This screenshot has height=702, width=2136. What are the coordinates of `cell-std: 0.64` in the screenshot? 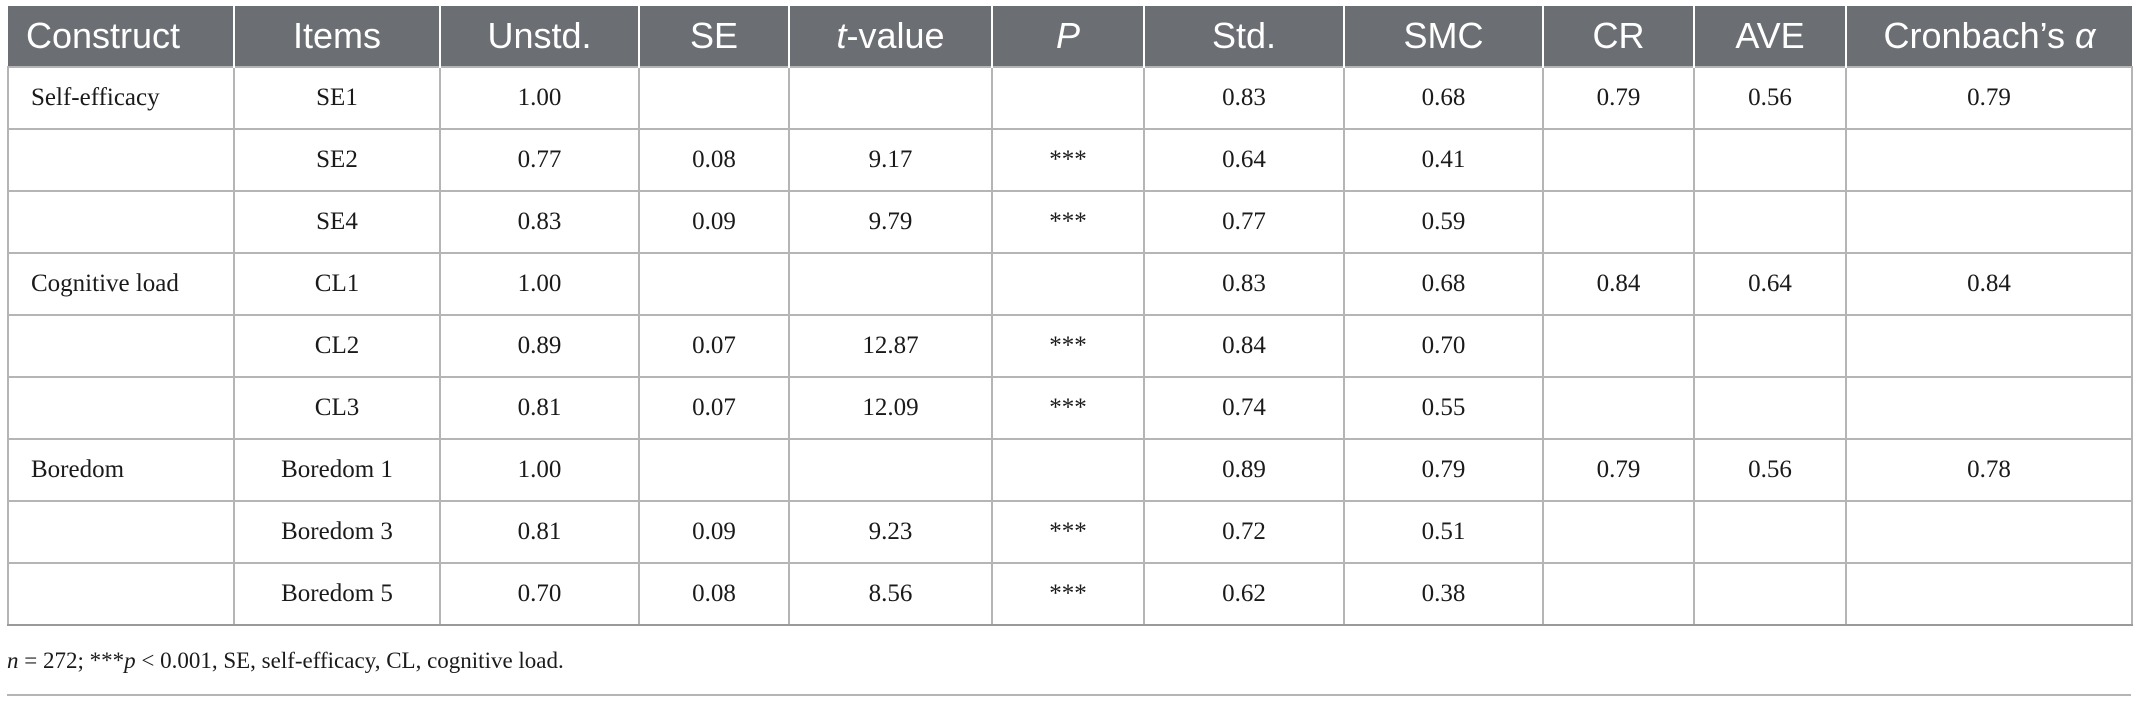 It's located at (1244, 160).